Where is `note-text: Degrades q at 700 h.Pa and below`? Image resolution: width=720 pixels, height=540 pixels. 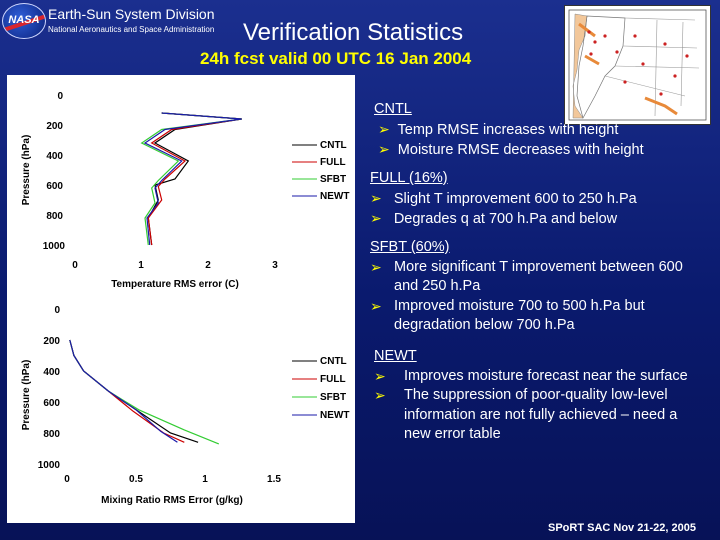
note-text: Degrades q at 700 h.Pa and below is located at coordinates (505, 219).